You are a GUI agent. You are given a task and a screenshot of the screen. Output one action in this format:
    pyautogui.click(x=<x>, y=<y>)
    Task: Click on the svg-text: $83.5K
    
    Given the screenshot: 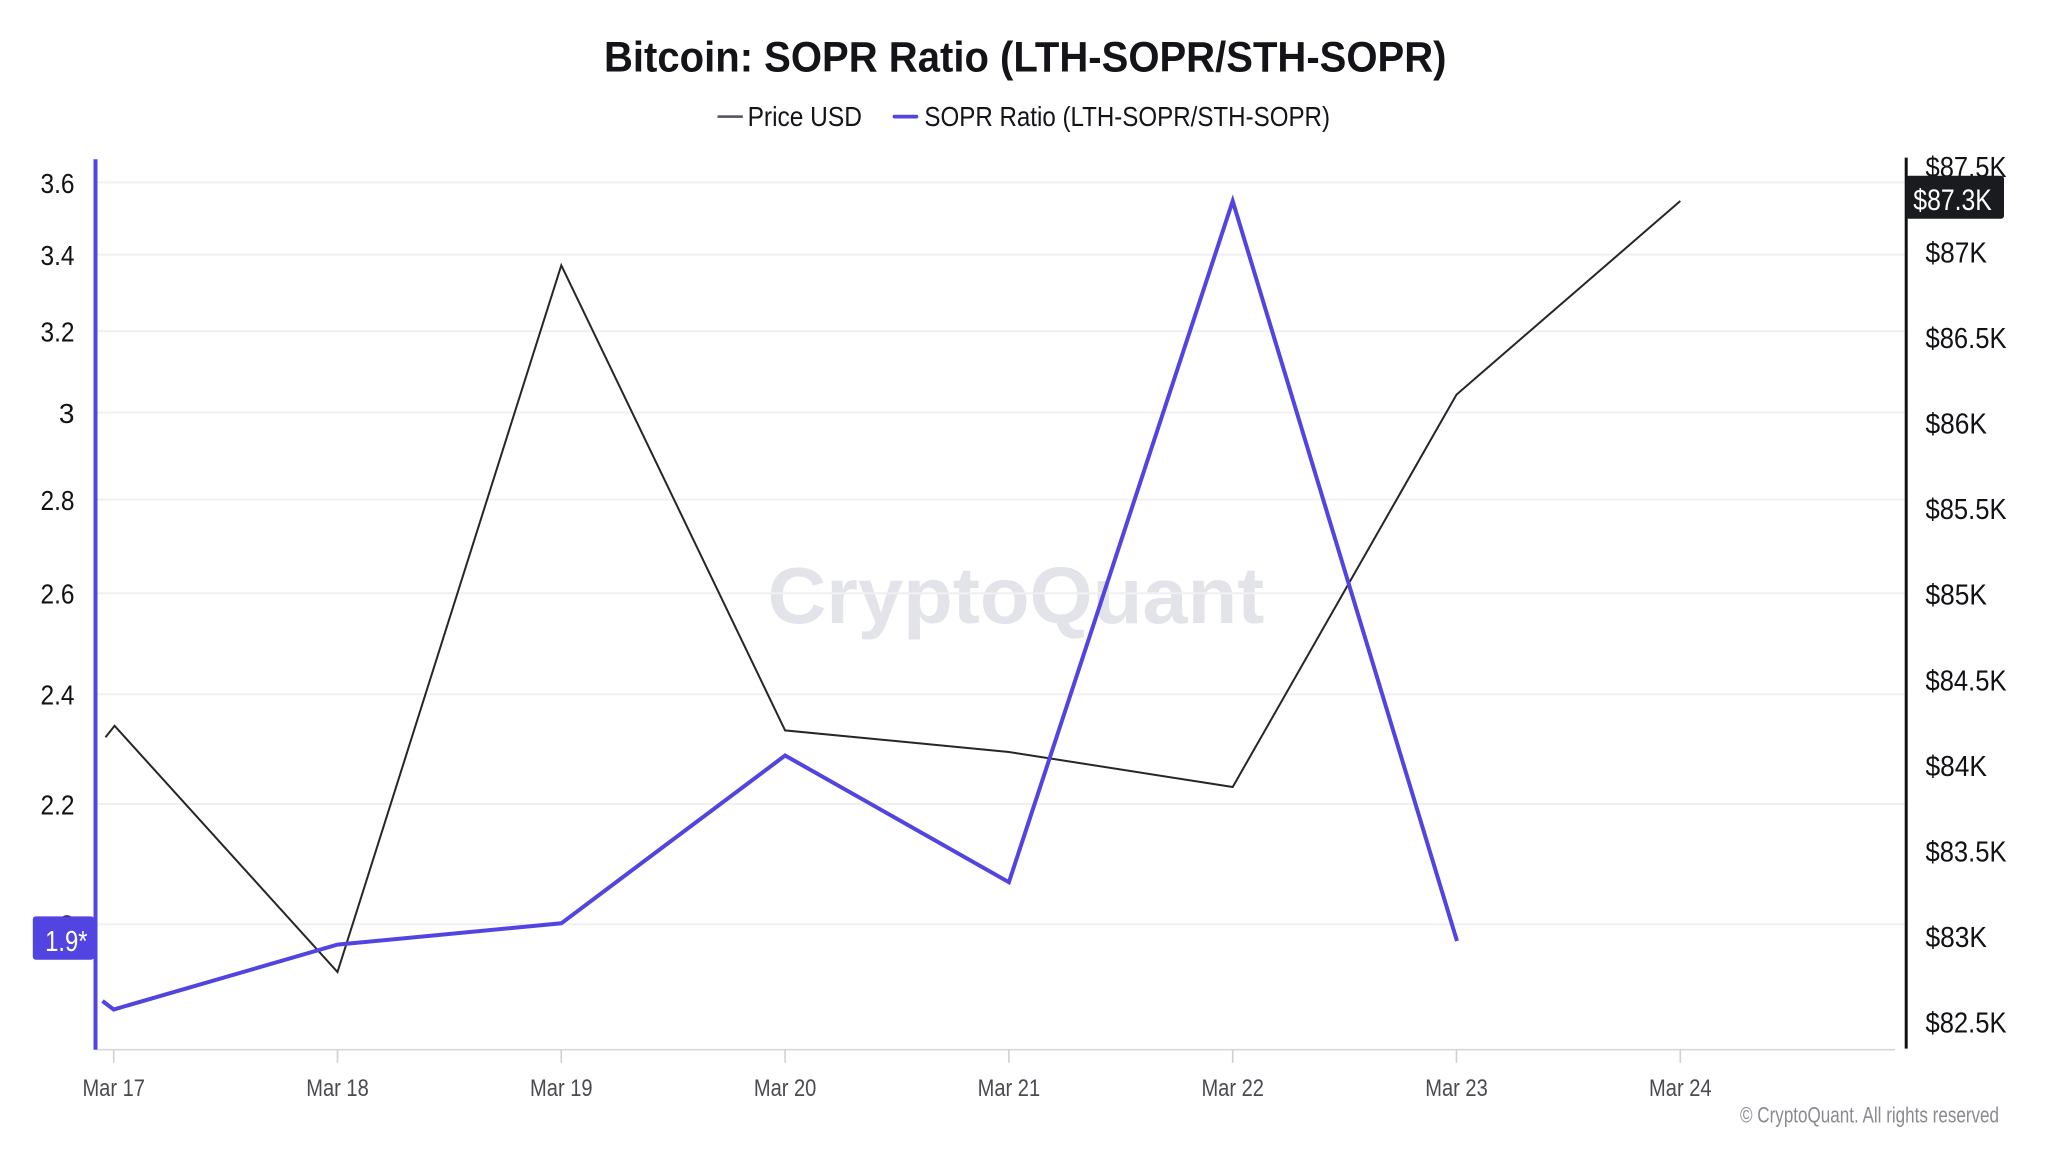 What is the action you would take?
    pyautogui.click(x=1967, y=852)
    